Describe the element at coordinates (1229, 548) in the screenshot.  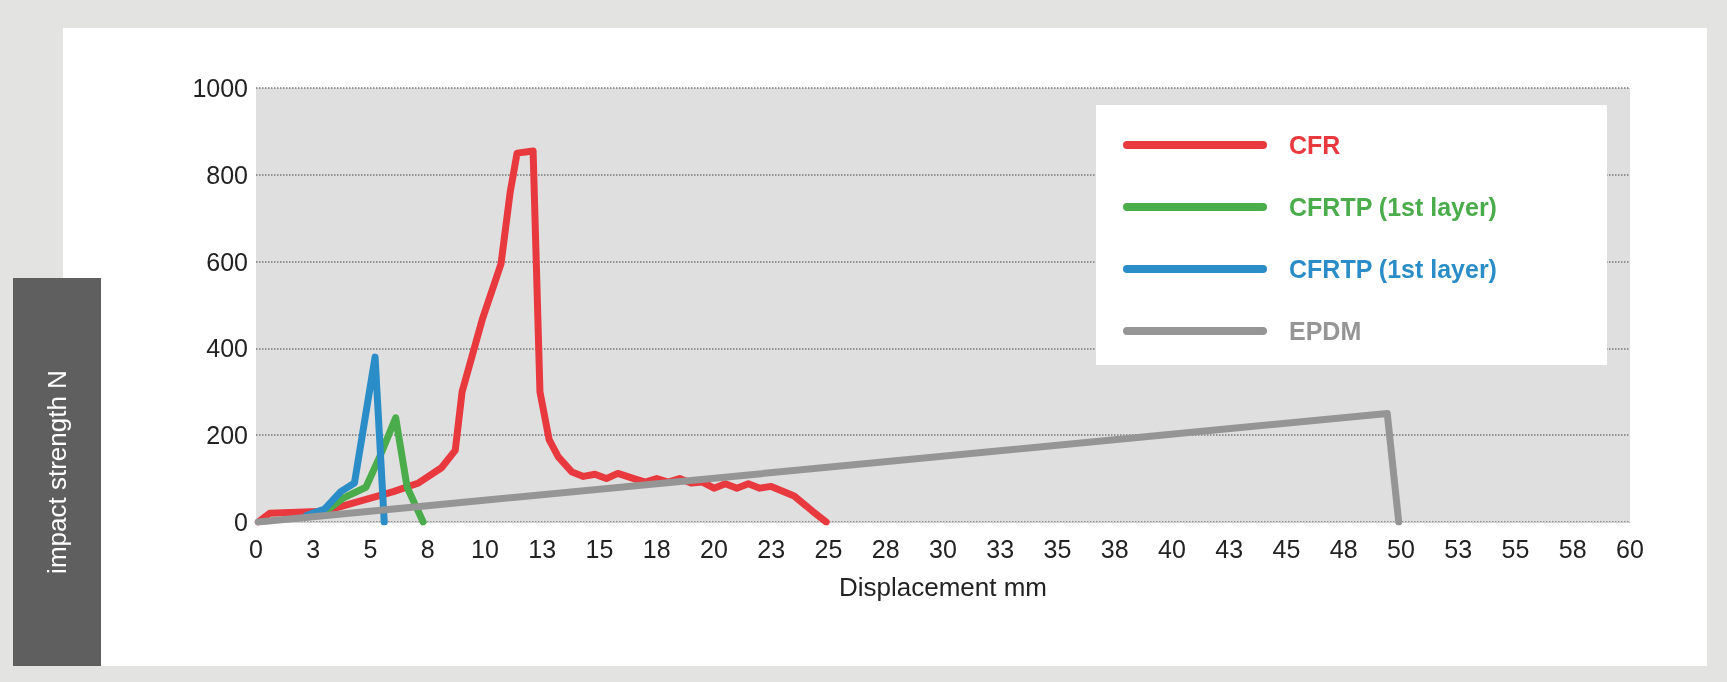
I see `x-tick-label: 43` at that location.